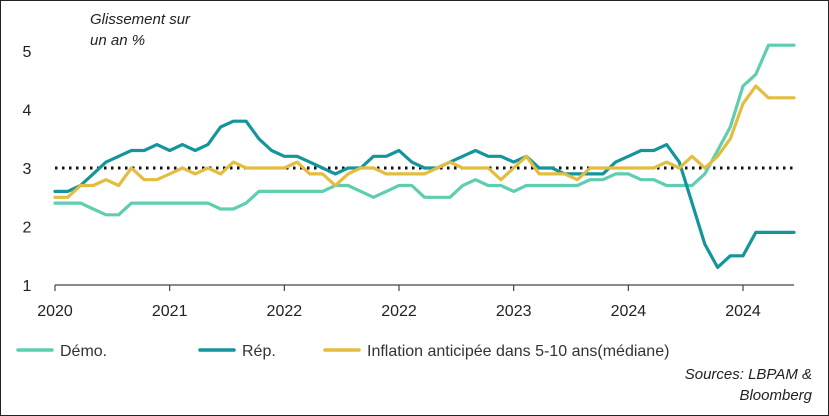 Image resolution: width=829 pixels, height=416 pixels. Describe the element at coordinates (748, 374) in the screenshot. I see `sources-line1: Sources: LBPAM &` at that location.